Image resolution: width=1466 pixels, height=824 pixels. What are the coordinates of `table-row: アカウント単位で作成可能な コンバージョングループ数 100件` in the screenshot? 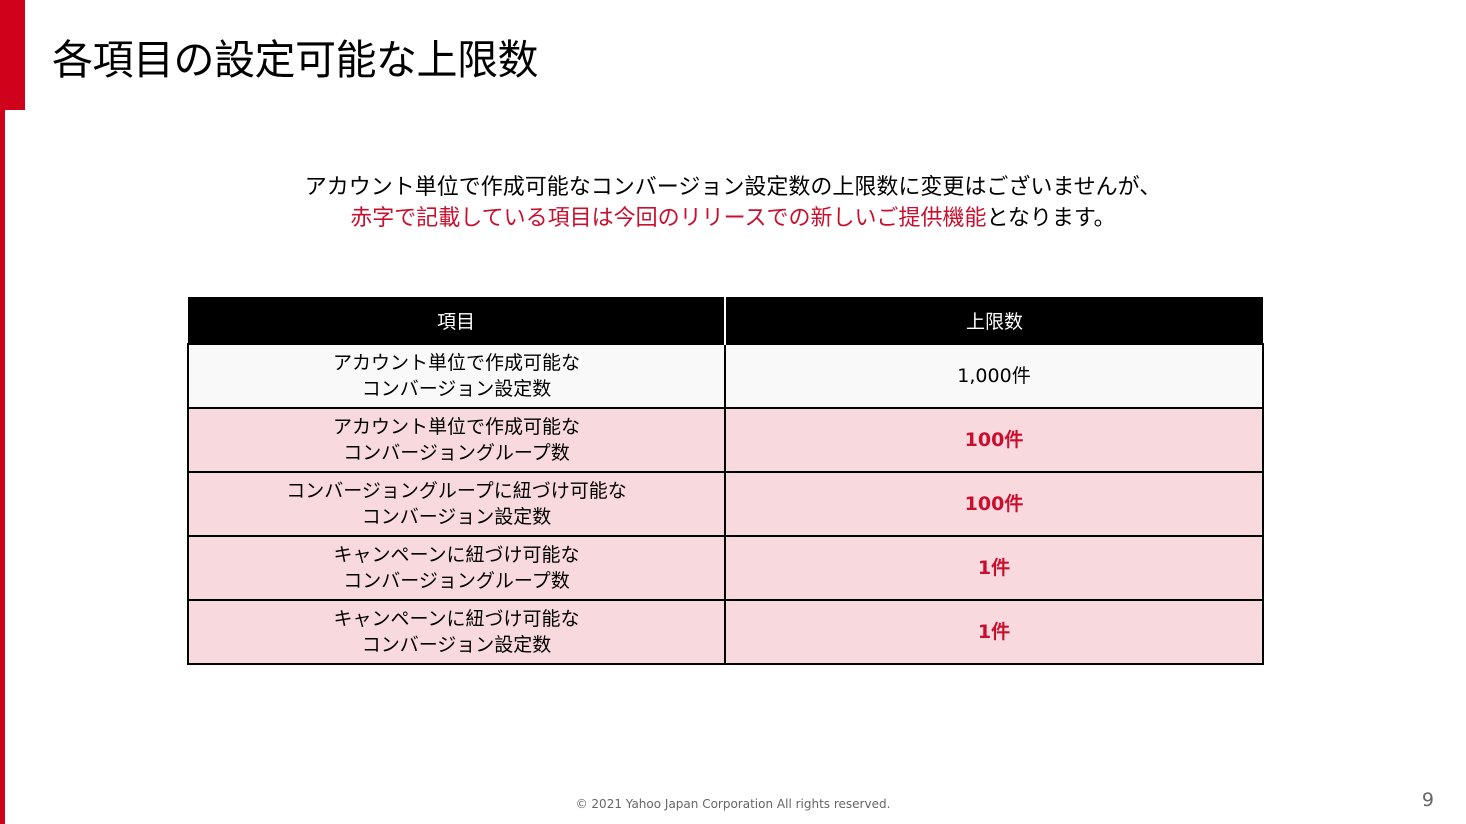 It's located at (725, 440).